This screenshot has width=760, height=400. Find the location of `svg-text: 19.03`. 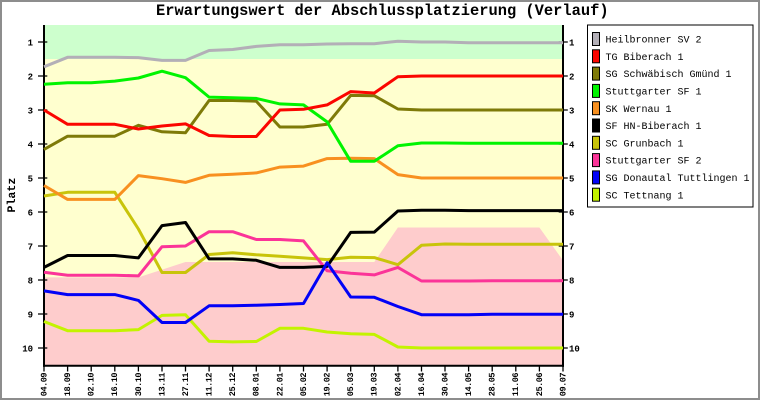

svg-text: 19.03 is located at coordinates (375, 385).